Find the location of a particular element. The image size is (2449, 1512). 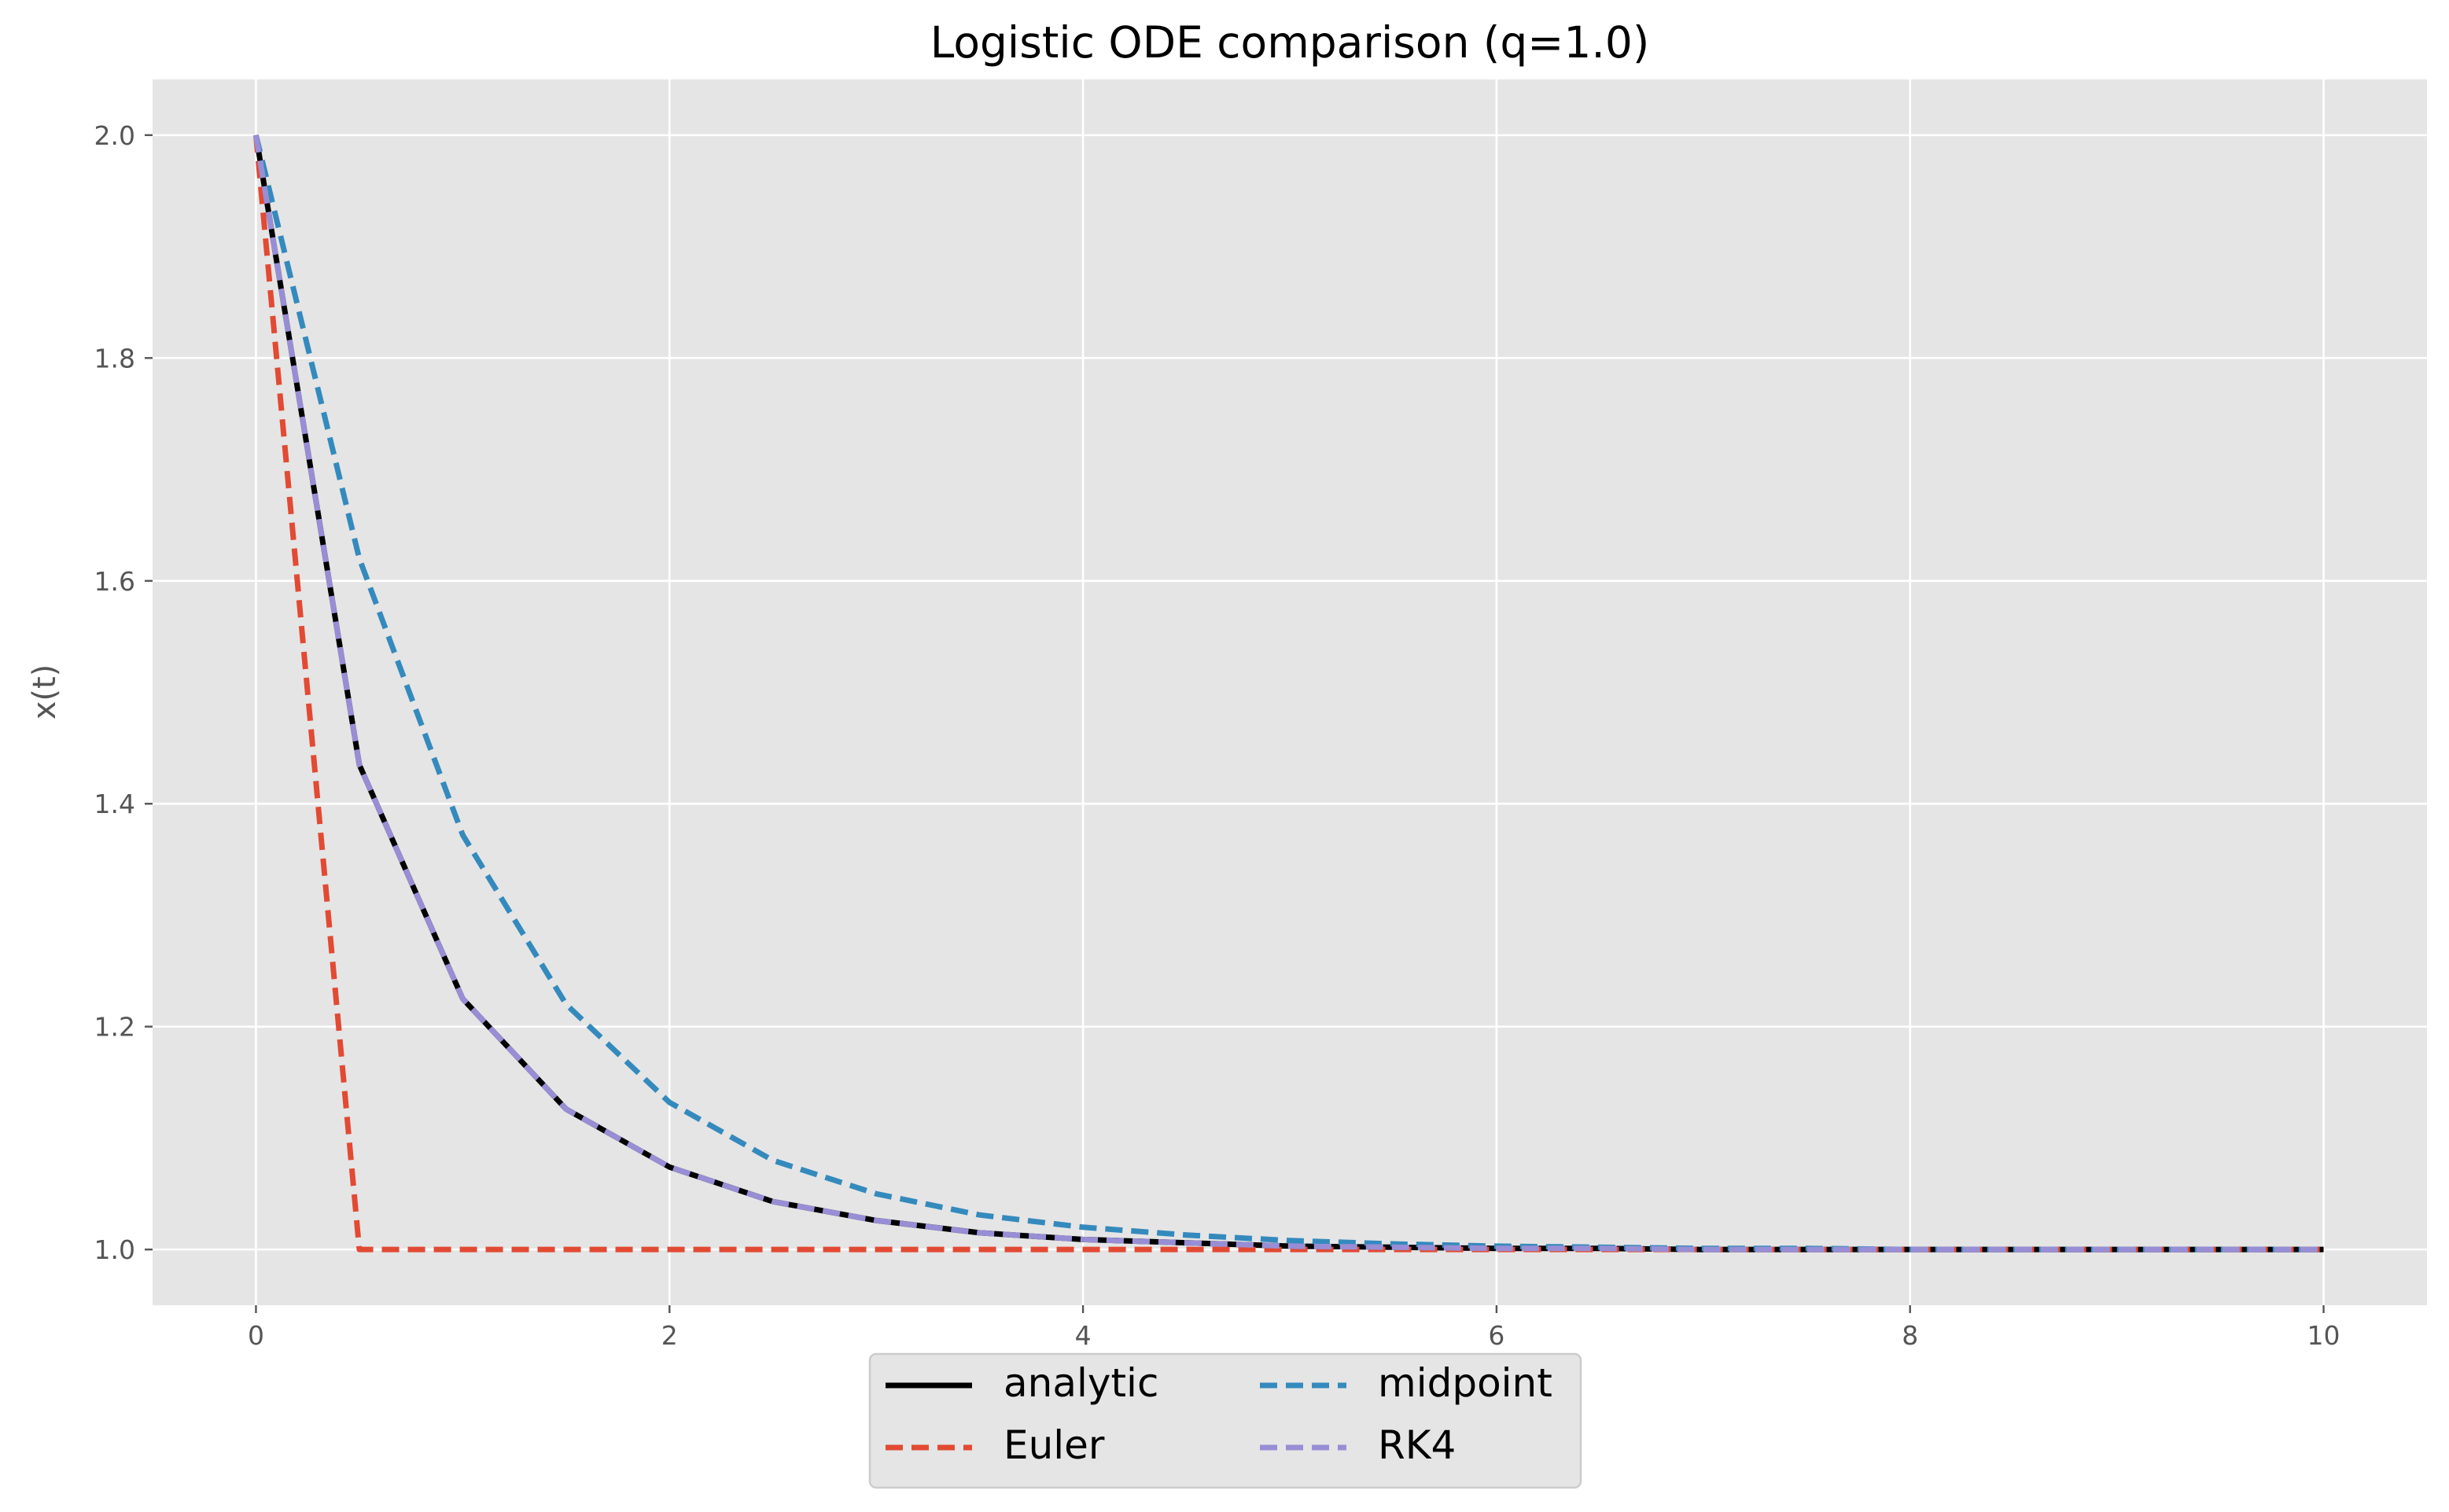

x-tick-label: 8 is located at coordinates (1910, 1335).